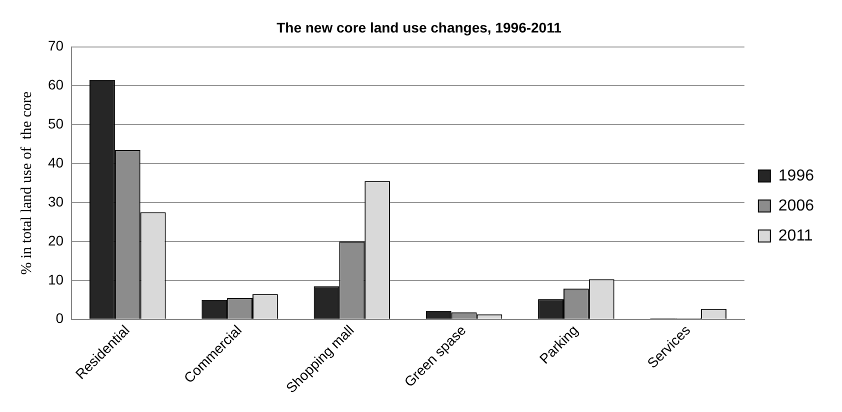 The width and height of the screenshot is (842, 412). What do you see at coordinates (796, 175) in the screenshot?
I see `legend-label: 1996` at bounding box center [796, 175].